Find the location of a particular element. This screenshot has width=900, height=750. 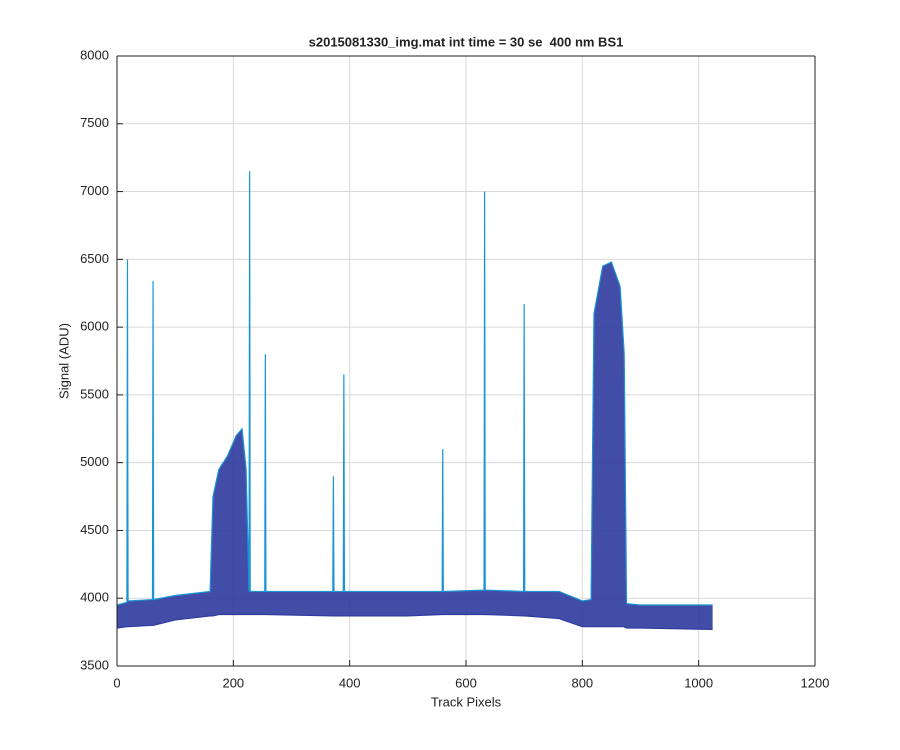

y-axis-label: Signal (ADU) is located at coordinates (63, 361).